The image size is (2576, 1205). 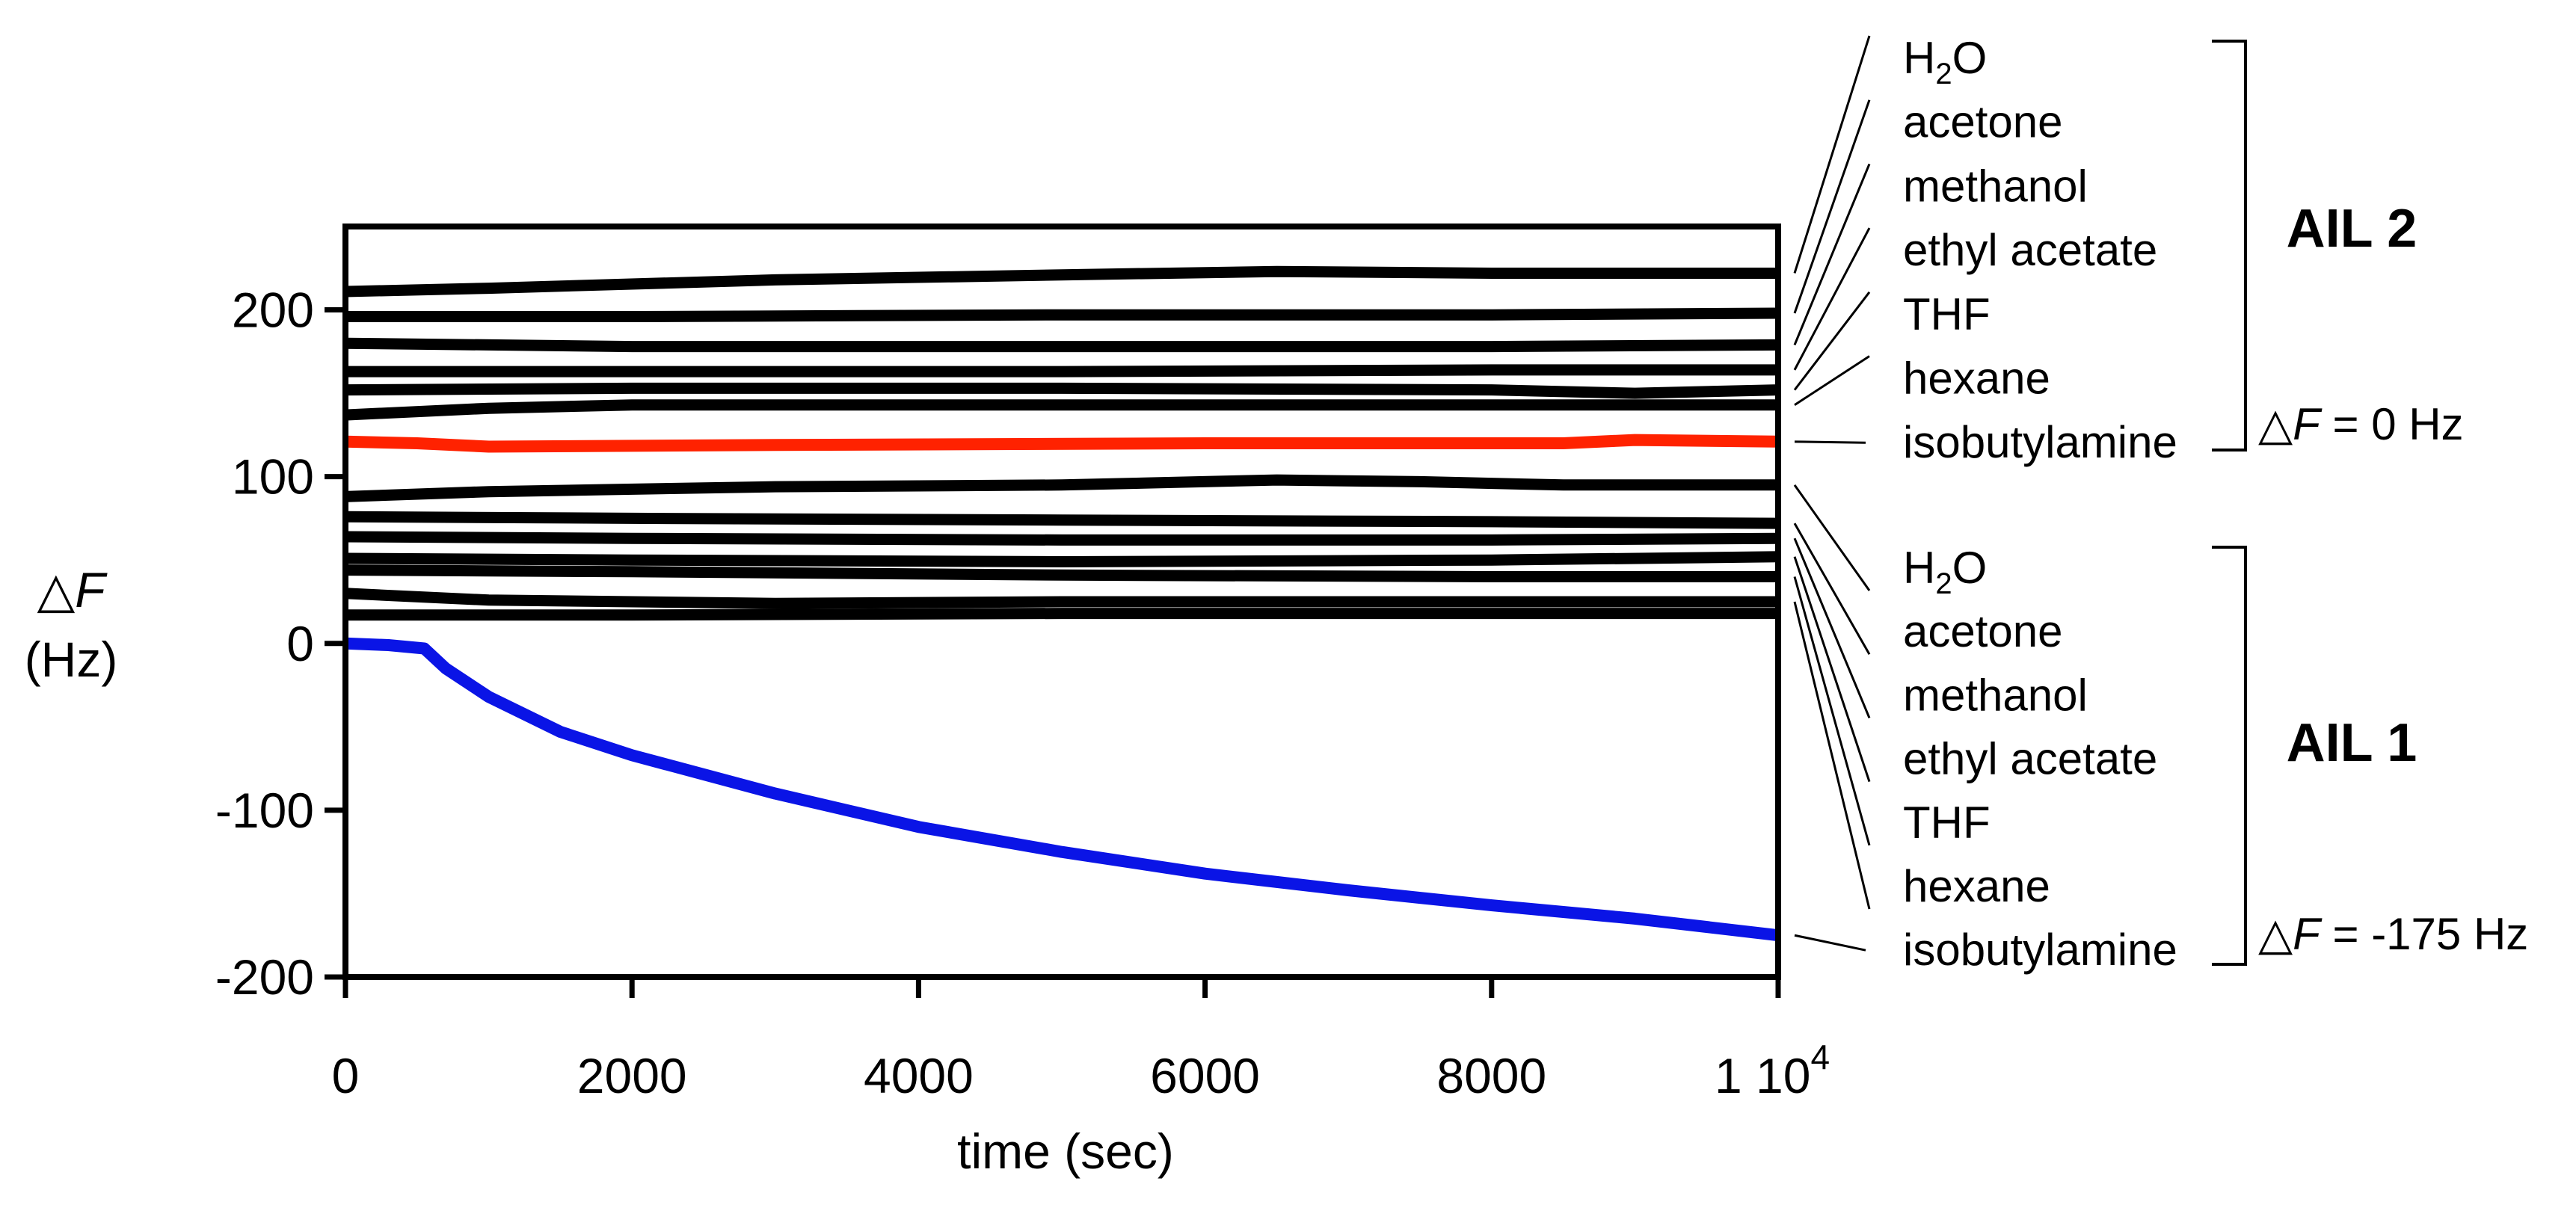 I want to click on group-delta-label: △F = -175 Hz, so click(x=2393, y=934).